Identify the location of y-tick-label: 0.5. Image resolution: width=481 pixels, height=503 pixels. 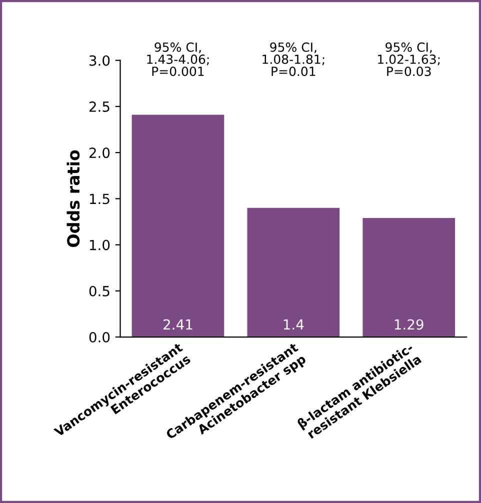
(99, 291).